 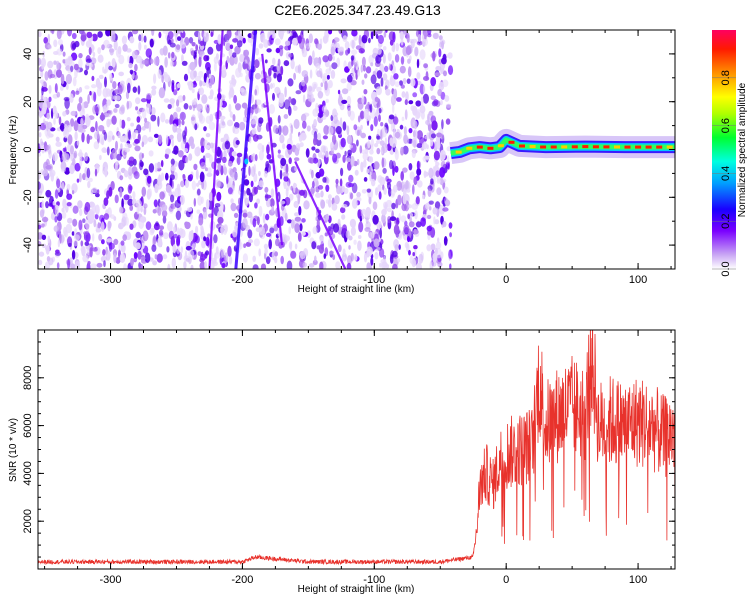 What do you see at coordinates (638, 280) in the screenshot?
I see `x-tick-label: 100` at bounding box center [638, 280].